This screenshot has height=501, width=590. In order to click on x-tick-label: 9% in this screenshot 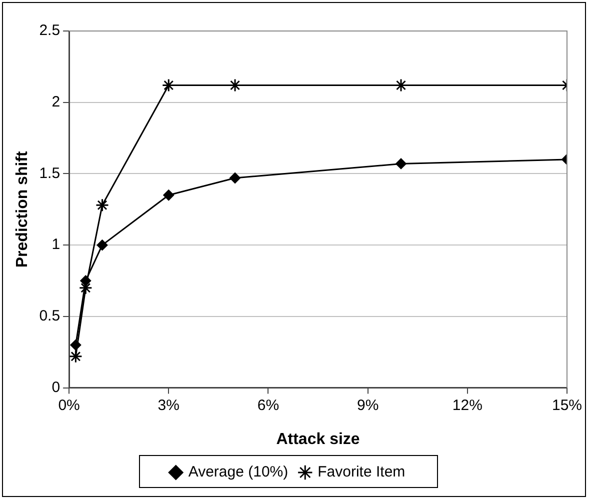, I will do `click(367, 405)`.